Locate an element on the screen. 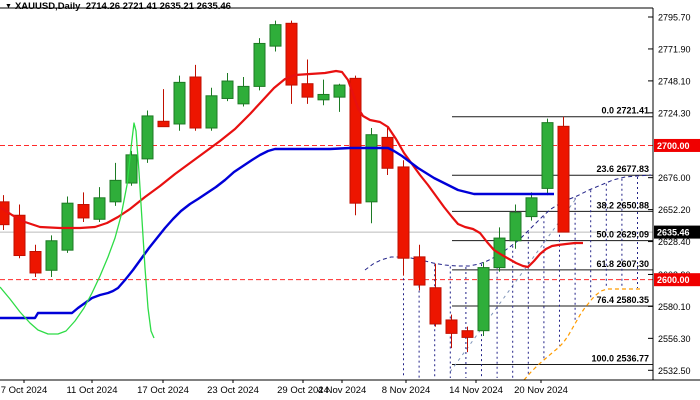 The width and height of the screenshot is (700, 400). time-tick-label: 17 Oct 2024 is located at coordinates (163, 390).